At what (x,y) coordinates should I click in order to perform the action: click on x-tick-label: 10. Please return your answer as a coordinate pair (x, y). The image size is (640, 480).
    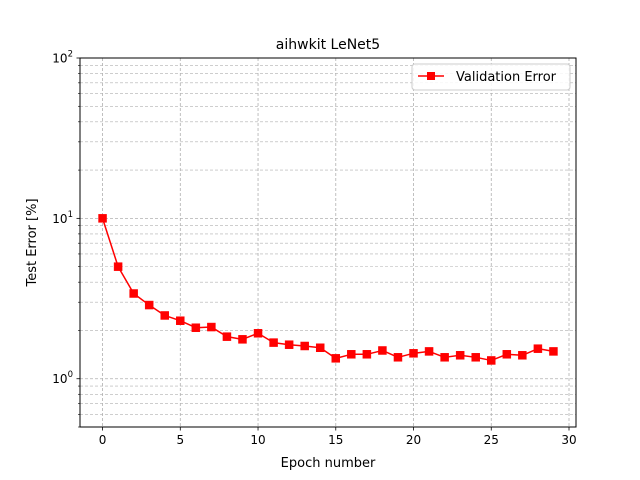
    Looking at the image, I should click on (257, 440).